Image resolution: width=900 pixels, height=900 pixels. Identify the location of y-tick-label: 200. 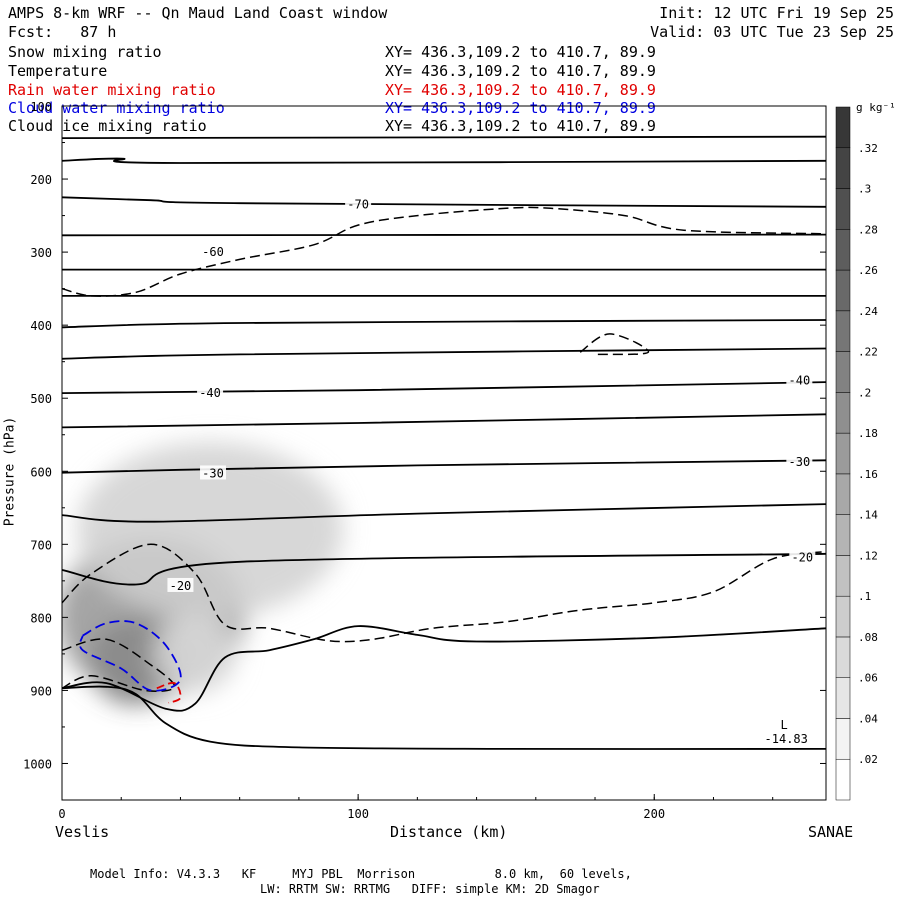
(41, 180).